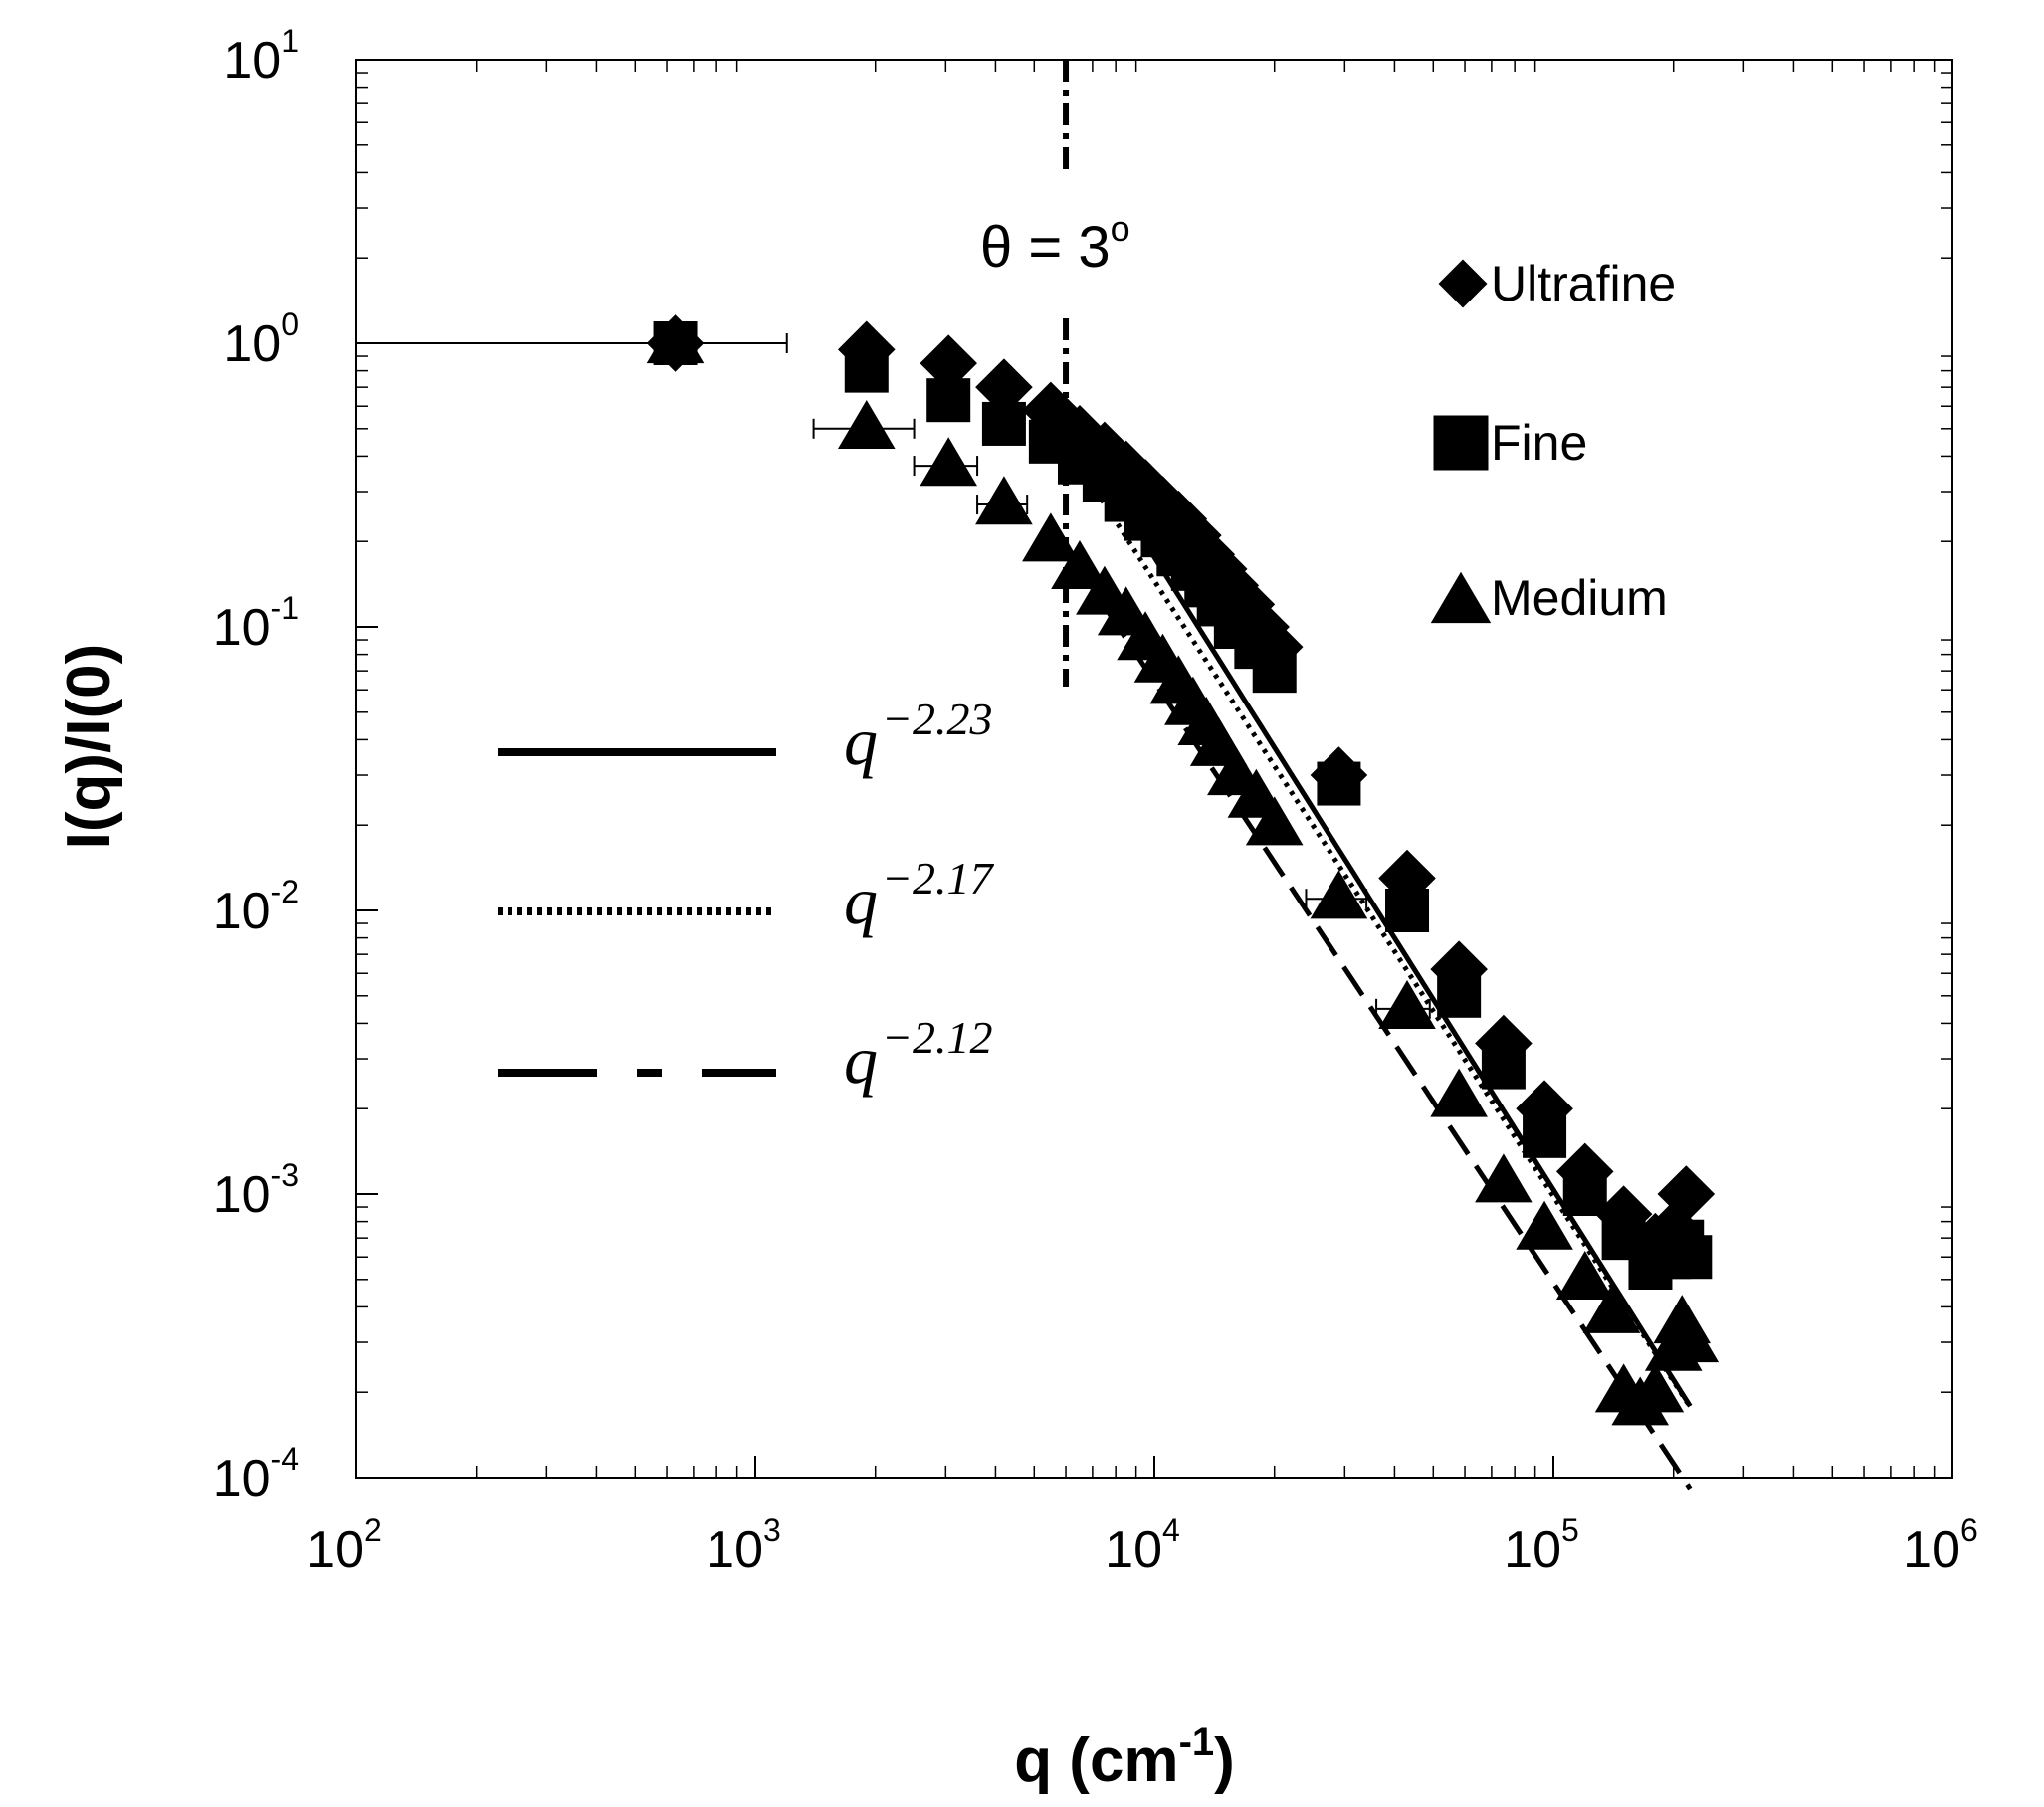 The image size is (2044, 1807). I want to click on y-tick-label-3: 10⁻², so click(256, 907).